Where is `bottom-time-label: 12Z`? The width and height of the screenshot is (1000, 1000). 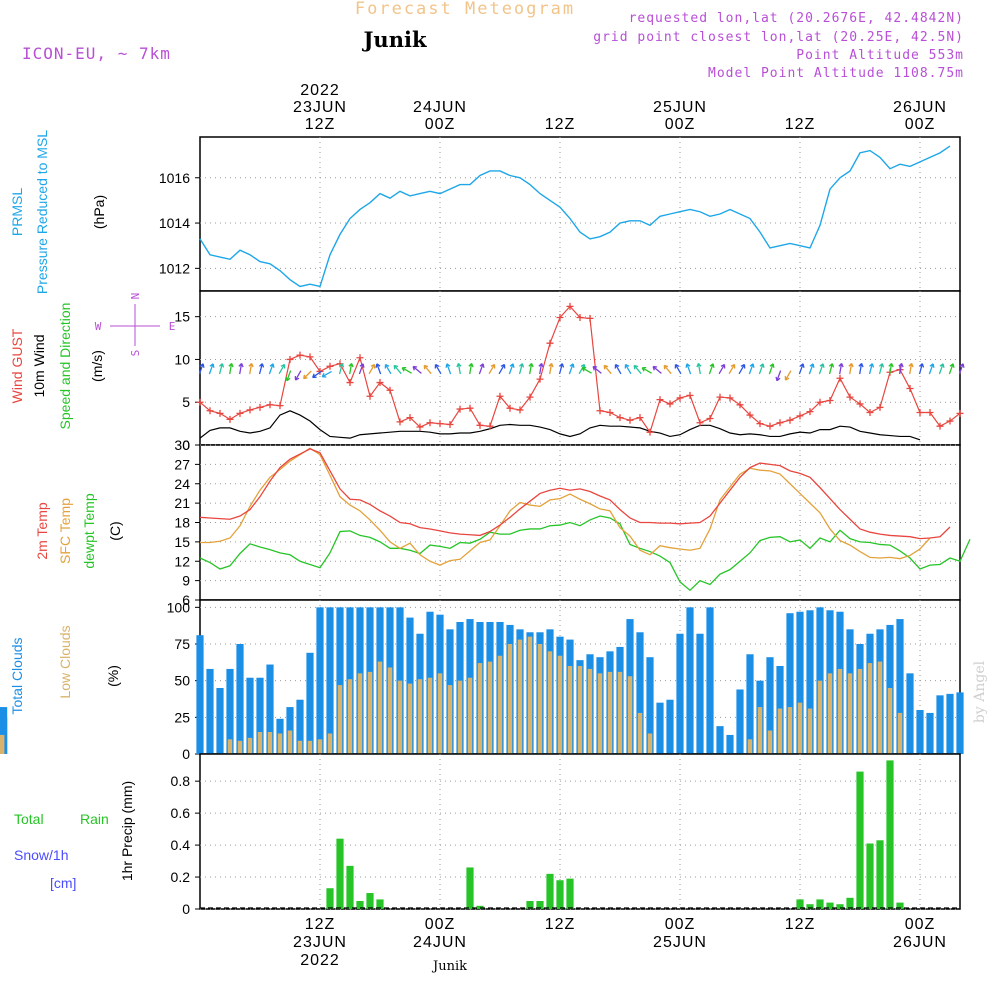 bottom-time-label: 12Z is located at coordinates (320, 924).